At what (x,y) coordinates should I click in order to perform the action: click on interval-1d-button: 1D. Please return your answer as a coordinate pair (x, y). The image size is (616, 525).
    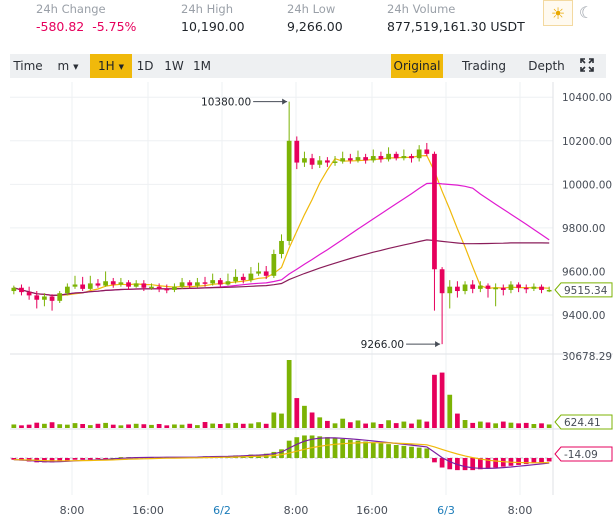
    Looking at the image, I should click on (145, 66).